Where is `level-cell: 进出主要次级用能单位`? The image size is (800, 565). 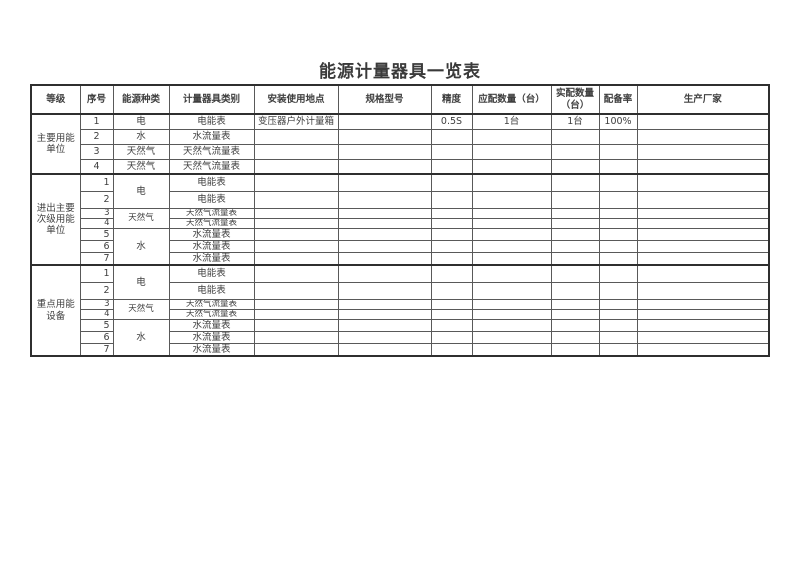
level-cell: 进出主要次级用能单位 is located at coordinates (55, 219).